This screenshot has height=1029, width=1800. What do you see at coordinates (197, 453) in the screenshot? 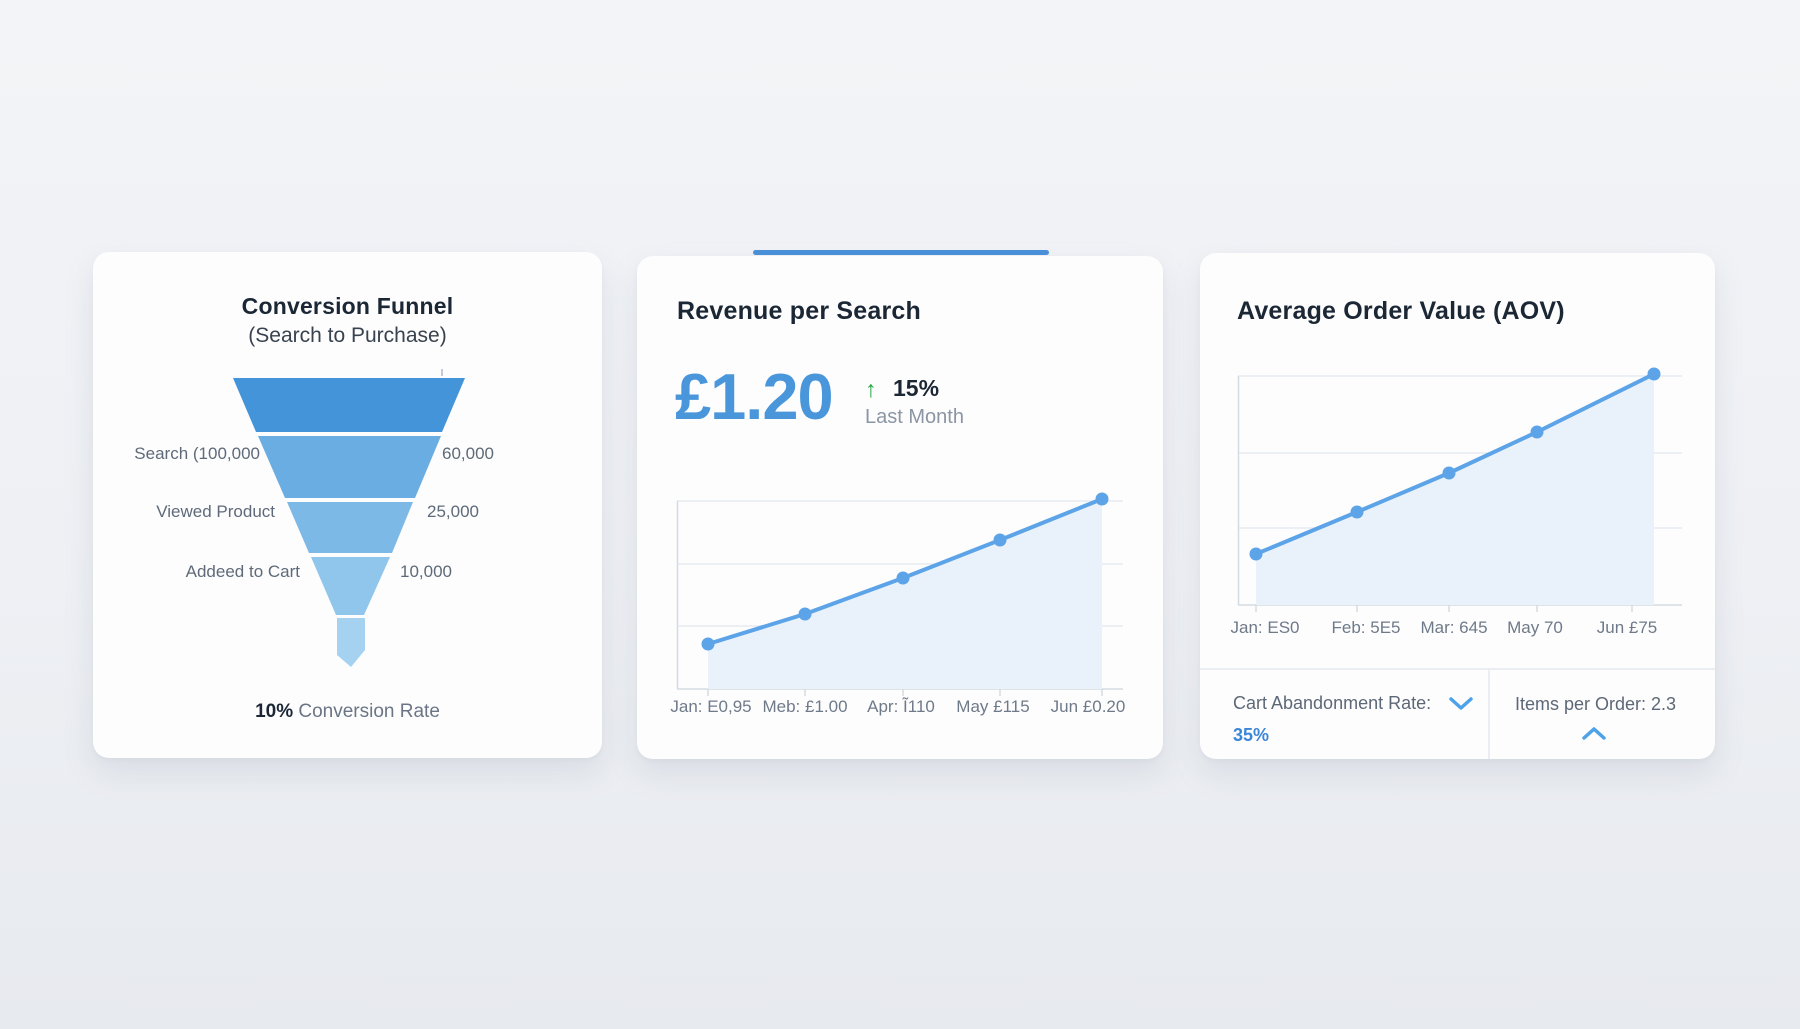
I see `funnel-stage-label: Search (100,000` at bounding box center [197, 453].